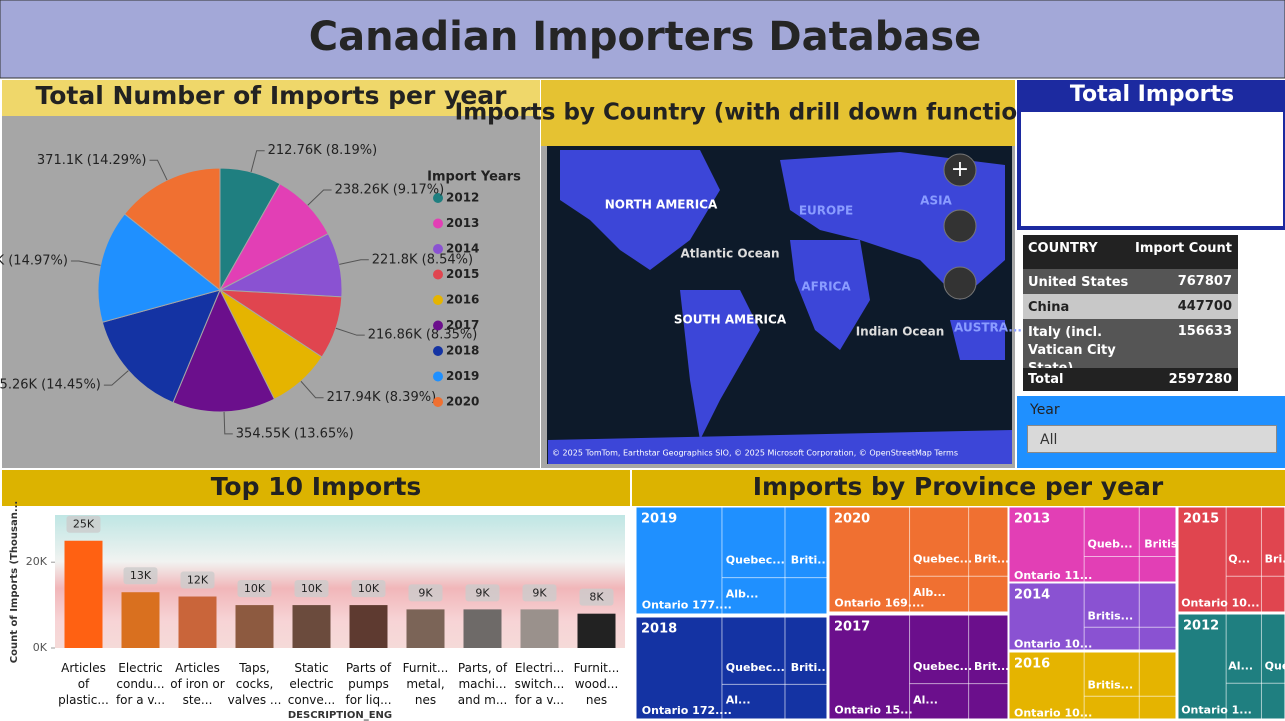 The image size is (1285, 721). What do you see at coordinates (462, 300) in the screenshot?
I see `legend-label: 2016` at bounding box center [462, 300].